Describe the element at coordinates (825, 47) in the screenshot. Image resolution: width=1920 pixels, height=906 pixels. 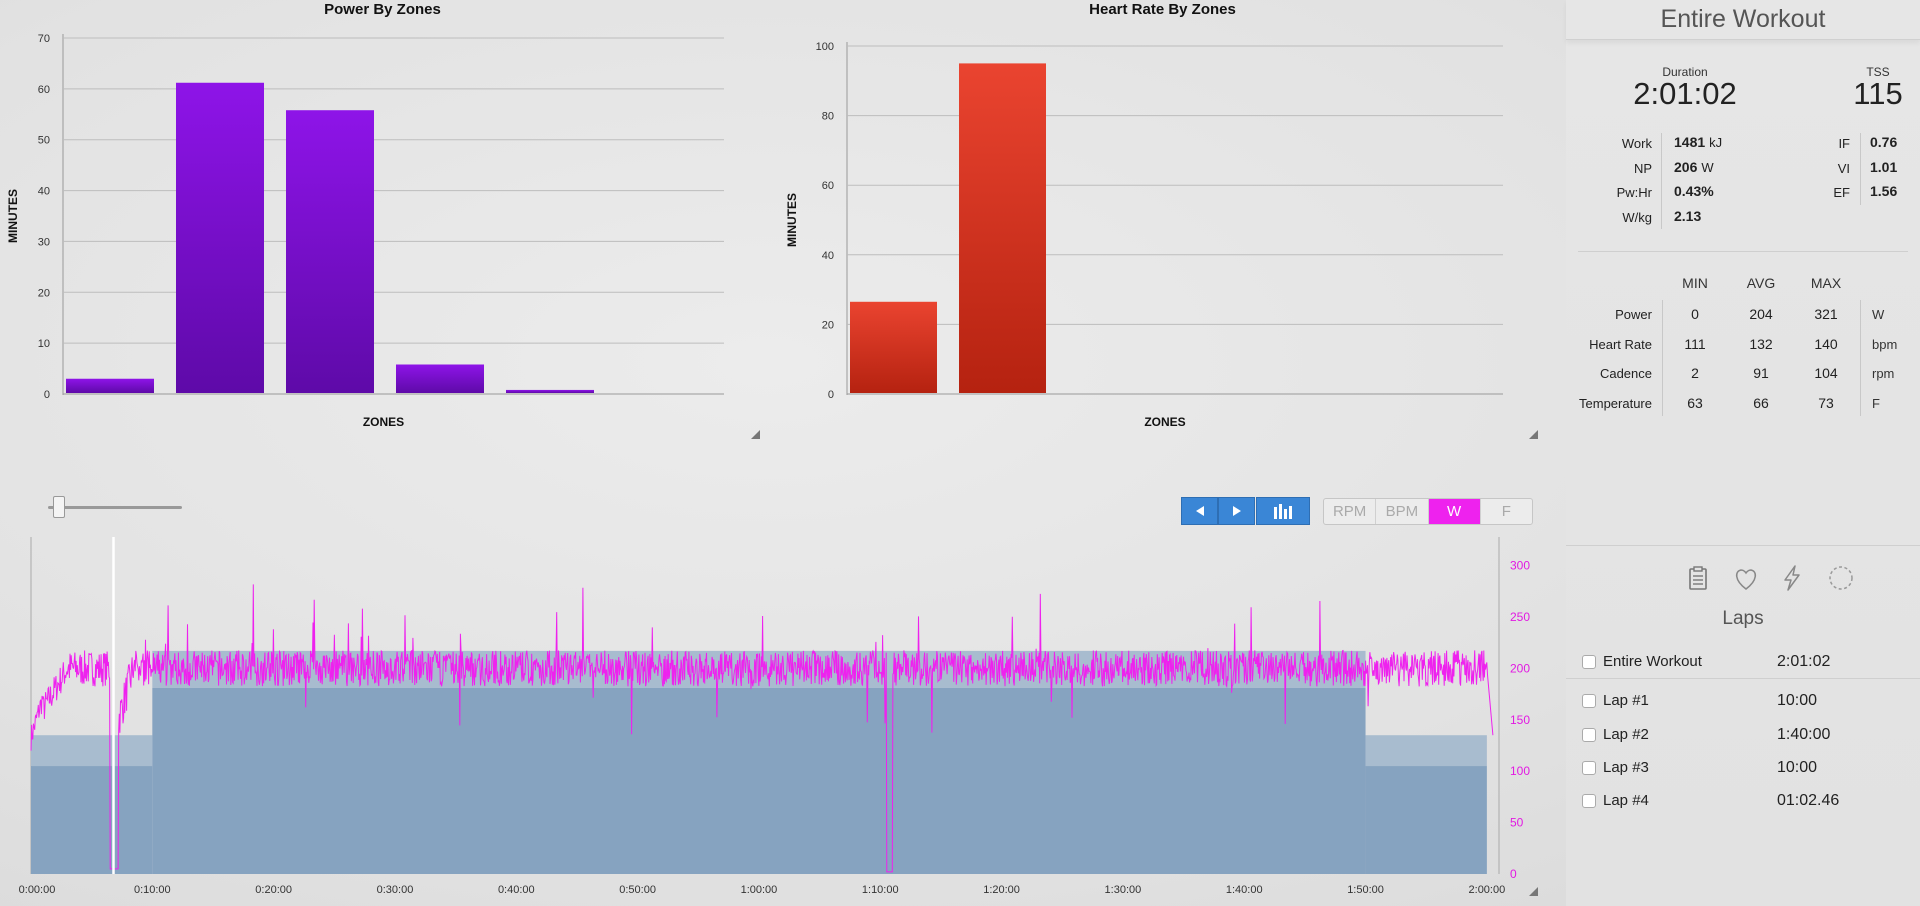
I see `y-tick-label: 100` at that location.